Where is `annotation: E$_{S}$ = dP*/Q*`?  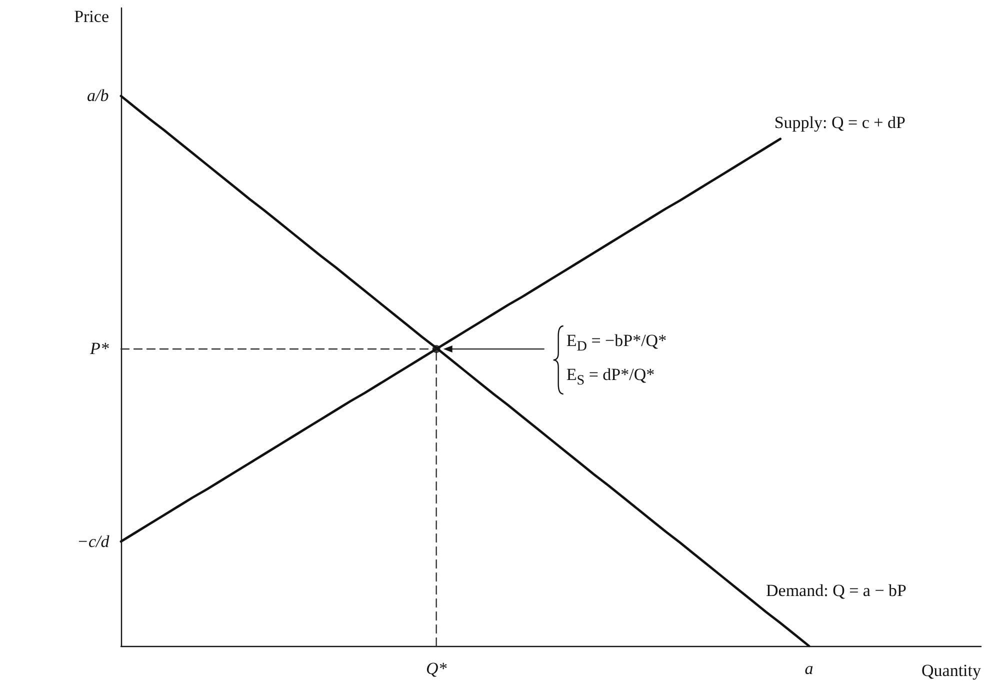
annotation: E$_{S}$ = dP*/Q* is located at coordinates (610, 377).